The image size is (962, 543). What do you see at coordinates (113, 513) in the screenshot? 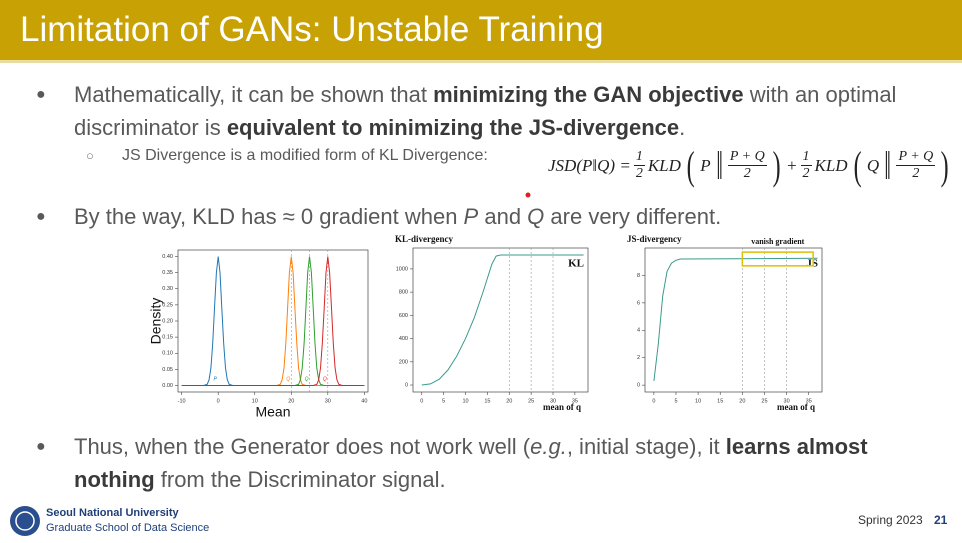
I see `university: Seoul National University` at bounding box center [113, 513].